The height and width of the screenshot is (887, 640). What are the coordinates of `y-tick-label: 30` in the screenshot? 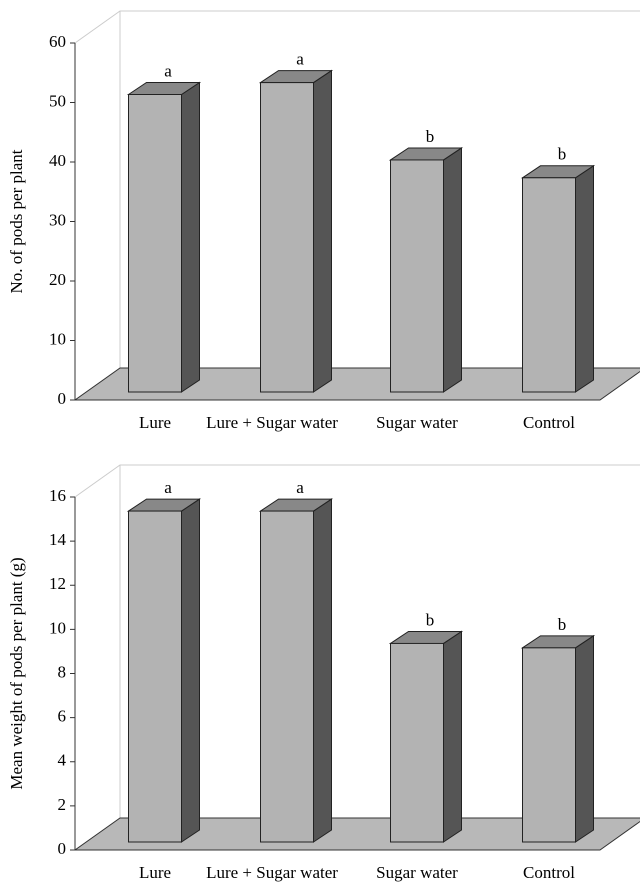 It's located at (57, 219).